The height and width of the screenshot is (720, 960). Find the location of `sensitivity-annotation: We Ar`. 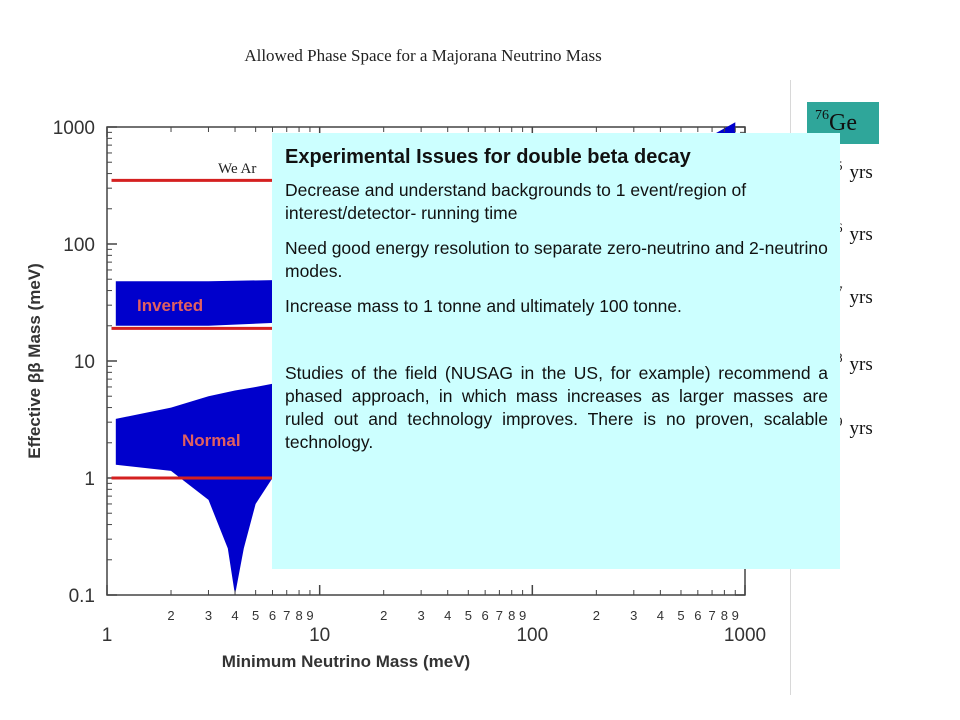

sensitivity-annotation: We Ar is located at coordinates (237, 169).